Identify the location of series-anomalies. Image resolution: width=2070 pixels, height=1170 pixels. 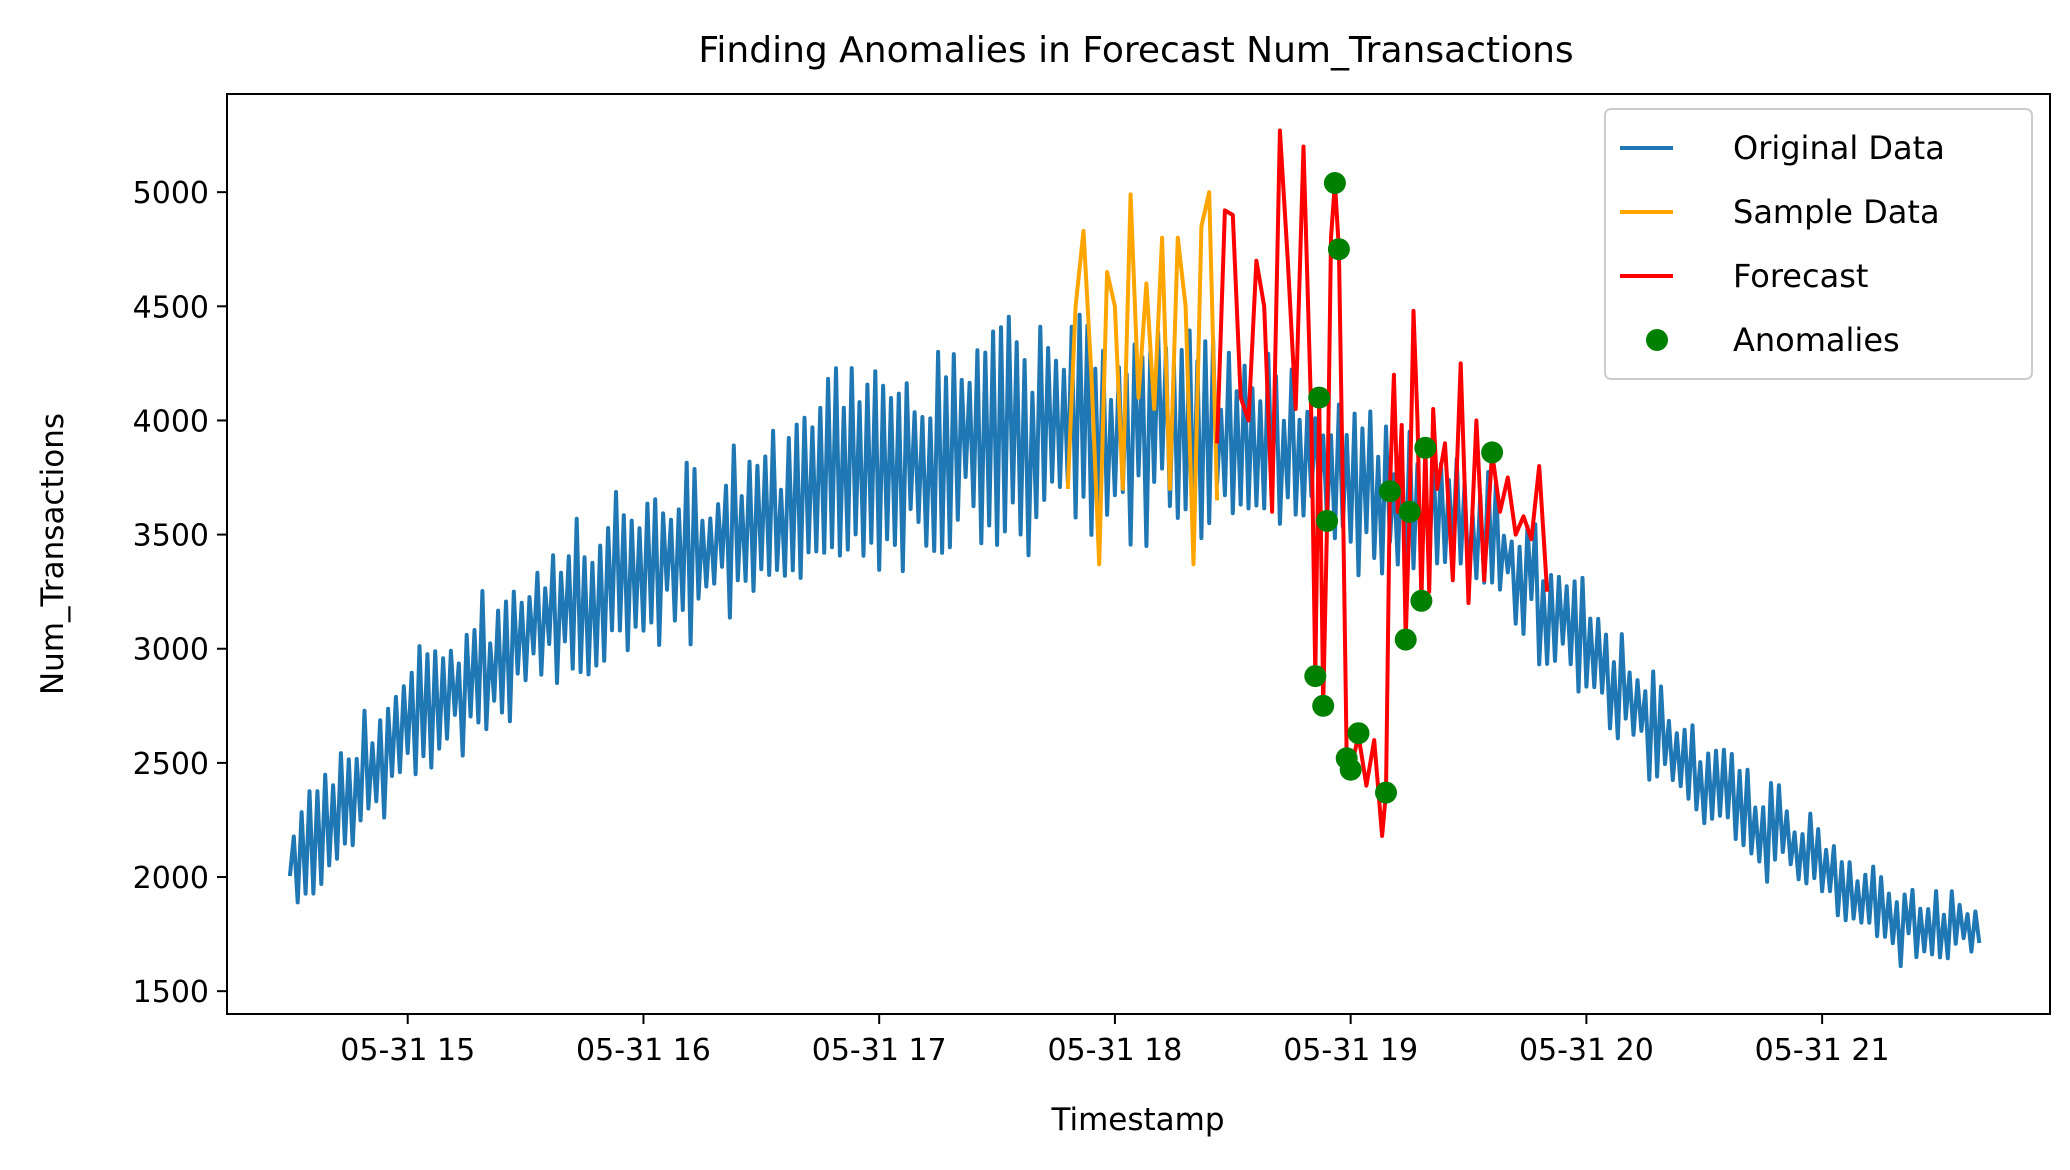
(1404, 488).